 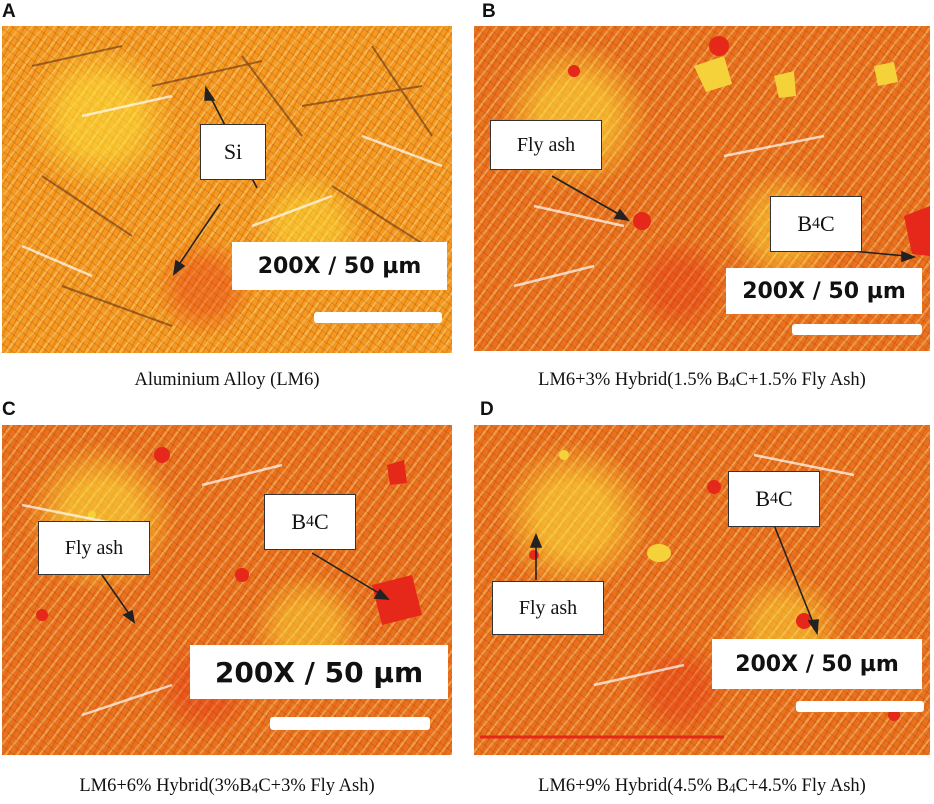 What do you see at coordinates (800, 786) in the screenshot?
I see `caption-d-tail: C+4.5% Fly Ash)` at bounding box center [800, 786].